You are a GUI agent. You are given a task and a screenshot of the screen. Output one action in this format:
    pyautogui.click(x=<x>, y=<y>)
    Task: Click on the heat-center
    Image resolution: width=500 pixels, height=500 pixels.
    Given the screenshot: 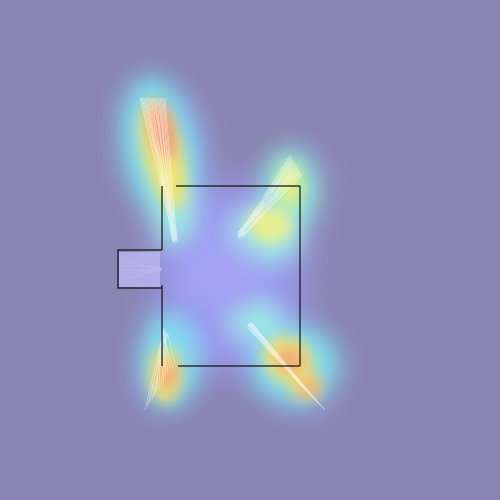 What is the action you would take?
    pyautogui.click(x=220, y=275)
    